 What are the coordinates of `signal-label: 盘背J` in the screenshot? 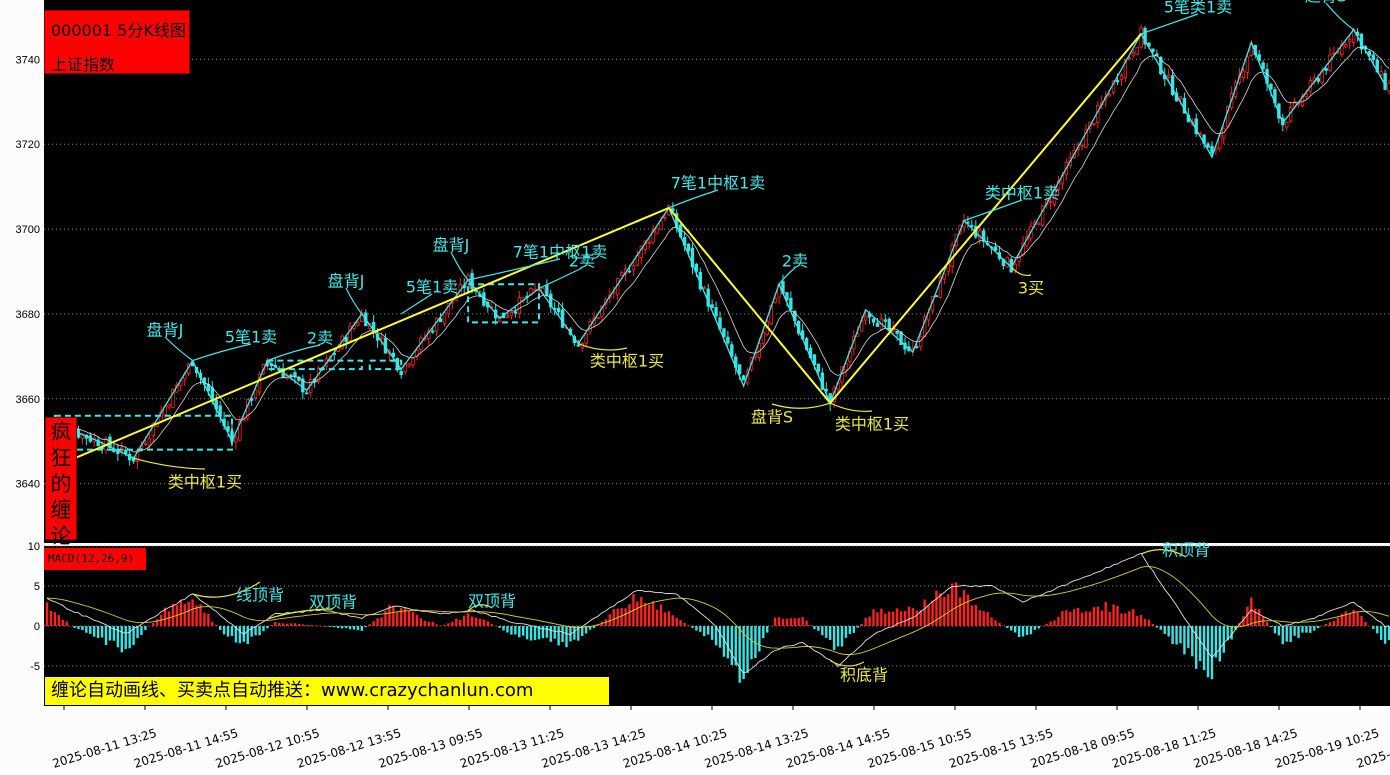 It's located at (165, 330).